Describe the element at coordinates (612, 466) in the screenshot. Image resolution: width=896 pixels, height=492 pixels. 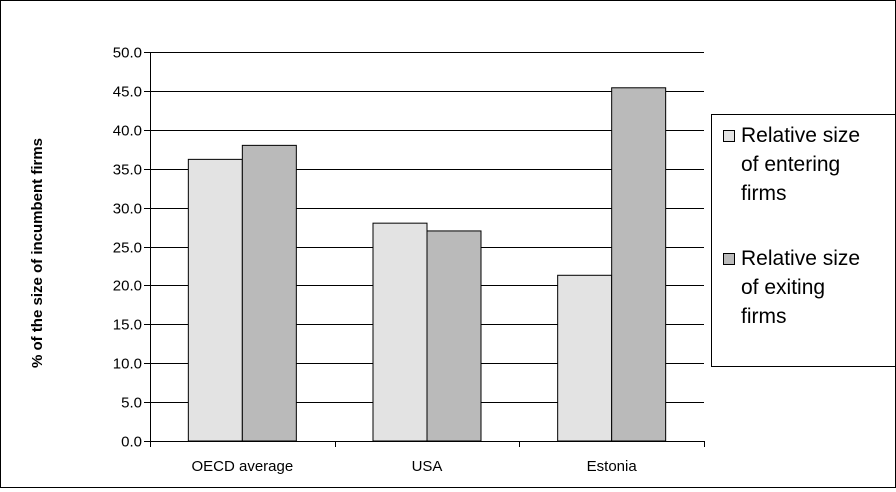
I see `x-tick-label: Estonia` at that location.